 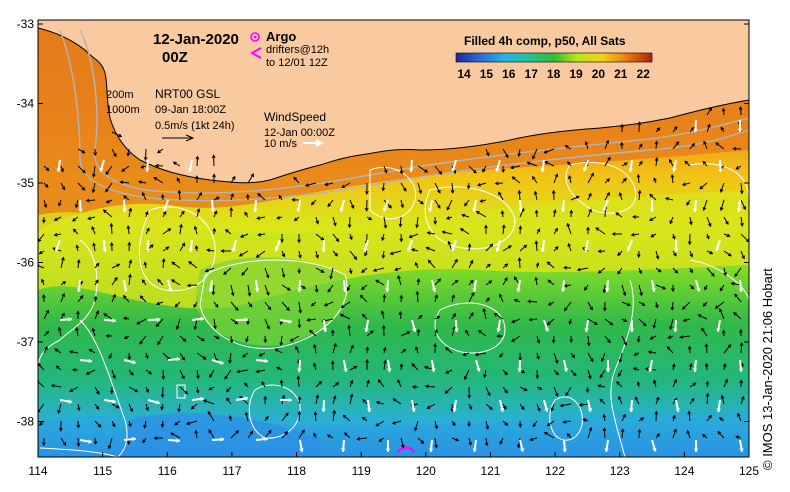 What do you see at coordinates (296, 471) in the screenshot?
I see `lon-tick-label: 118` at bounding box center [296, 471].